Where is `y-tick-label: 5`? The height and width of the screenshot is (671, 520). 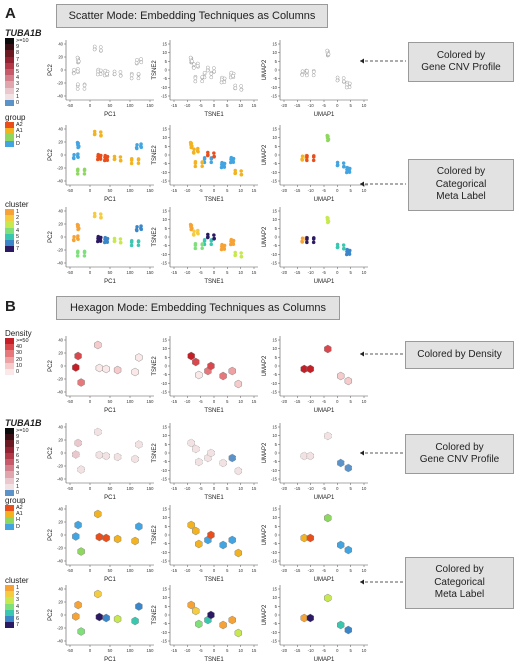 y-tick-label: 5 is located at coordinates (166, 357).